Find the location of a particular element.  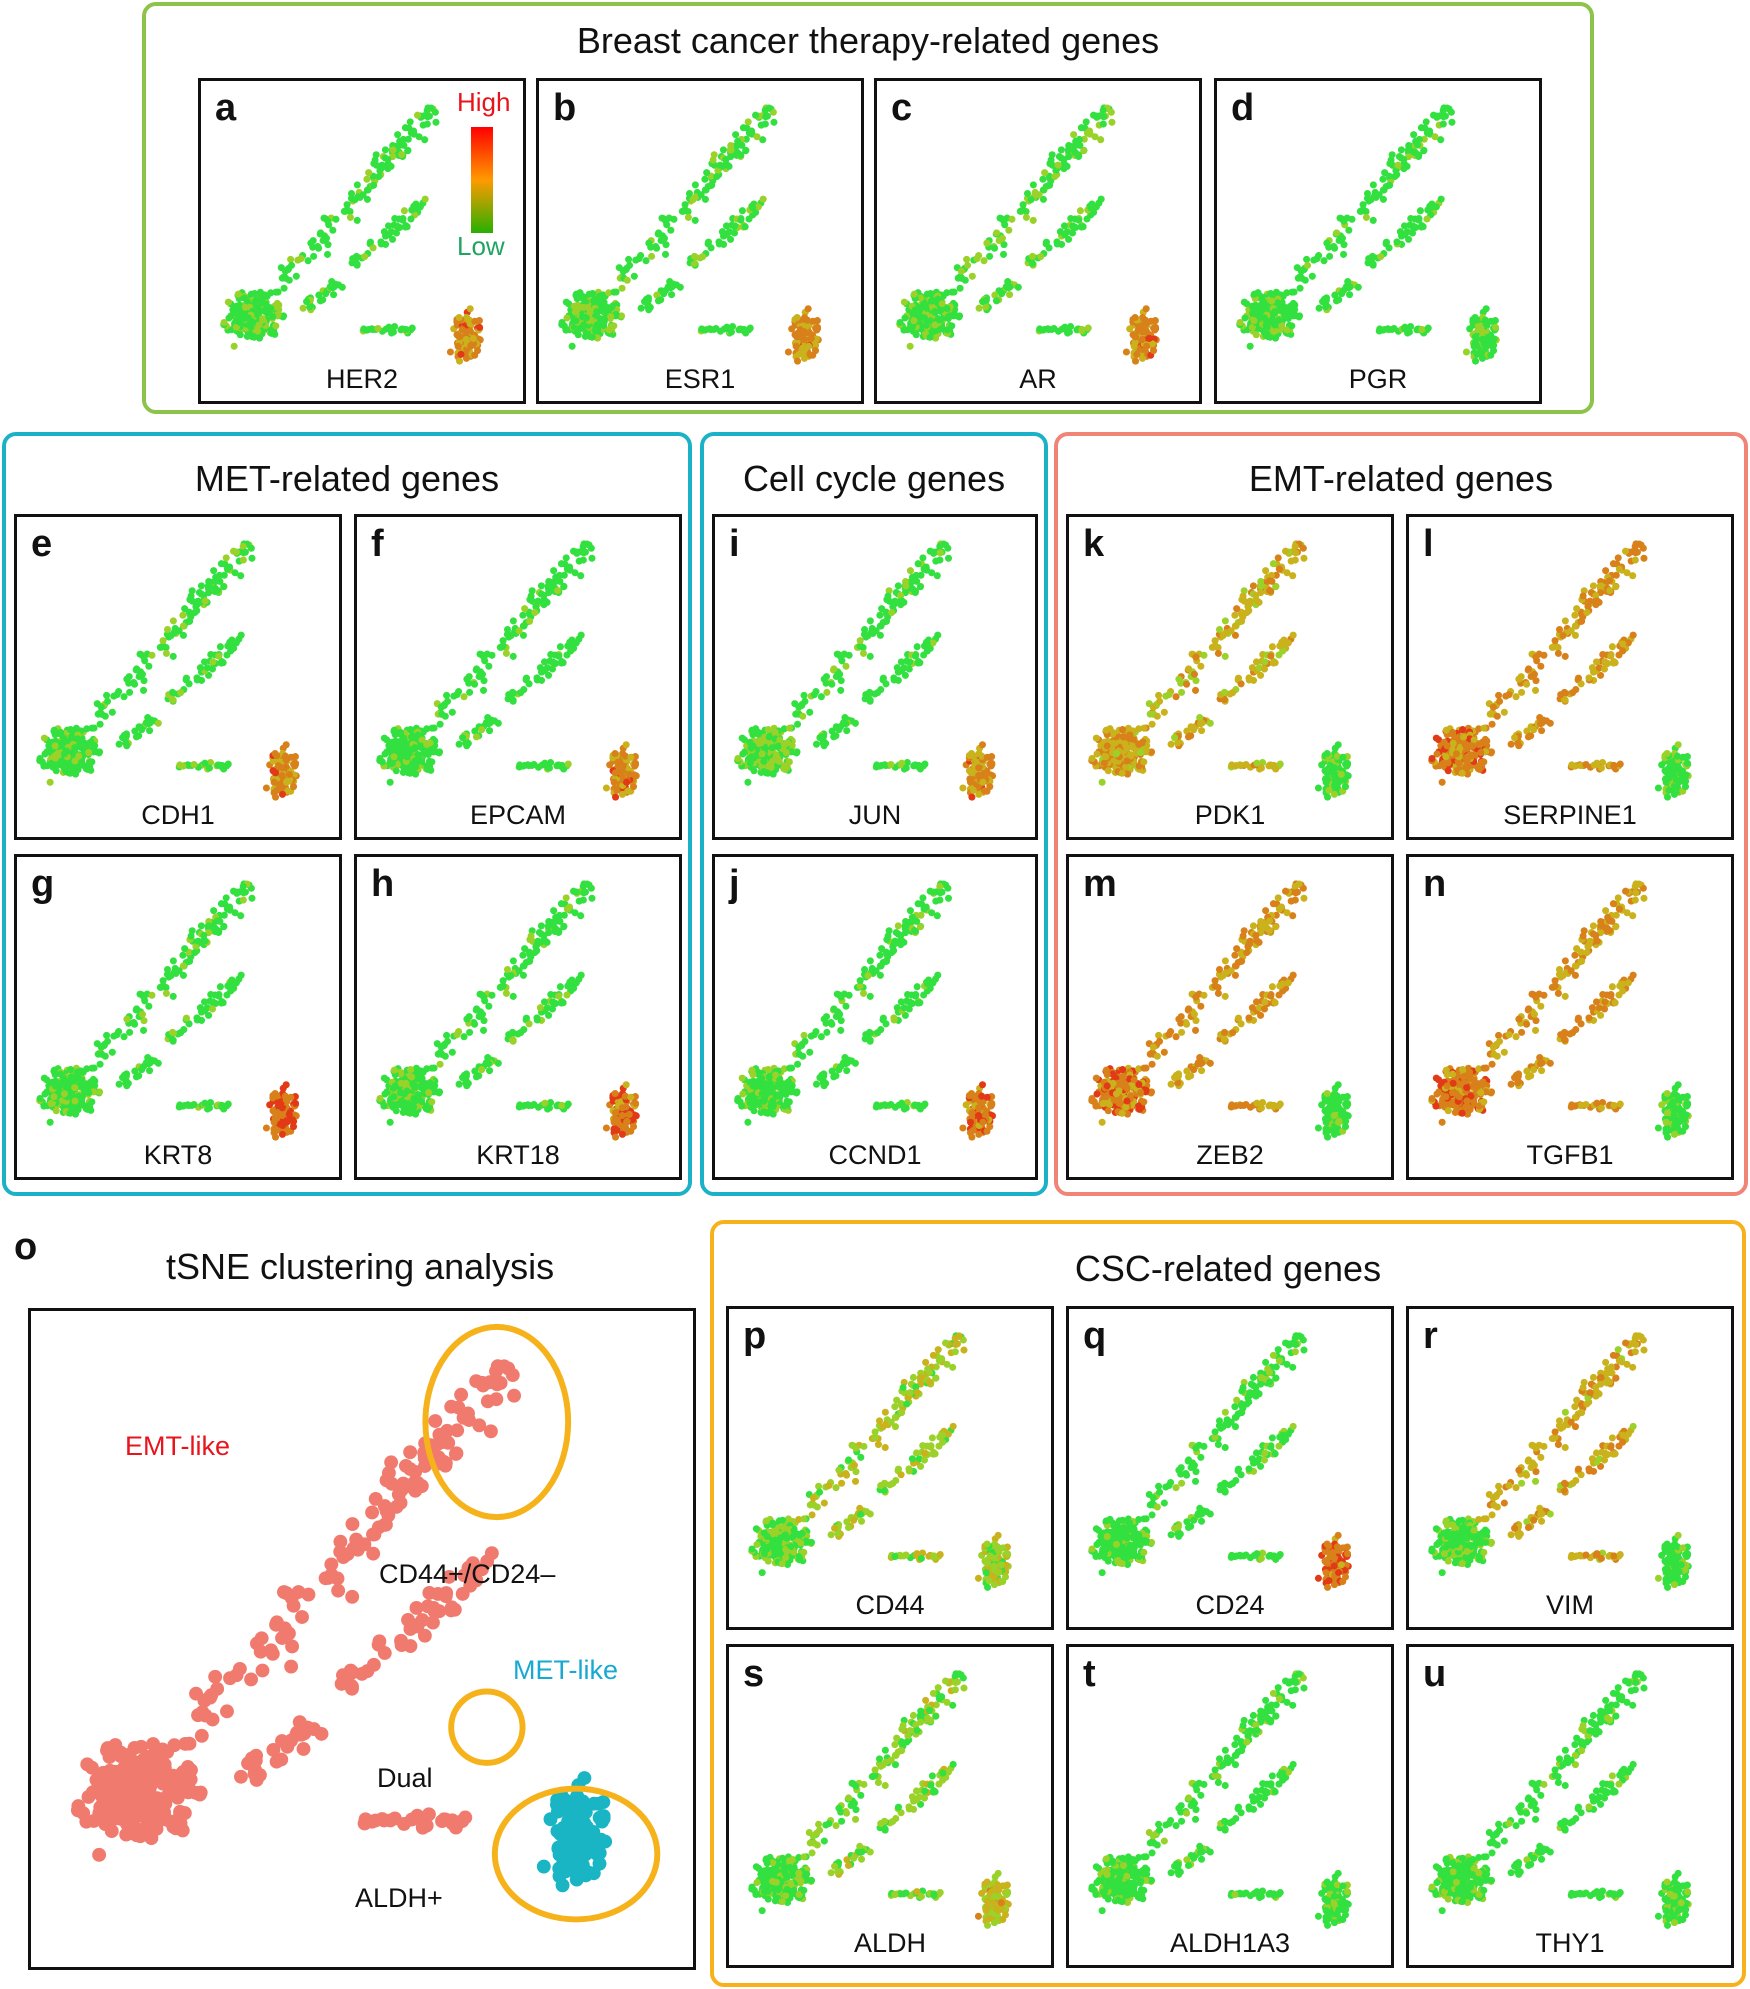

panel-i: i JUN is located at coordinates (875, 677).